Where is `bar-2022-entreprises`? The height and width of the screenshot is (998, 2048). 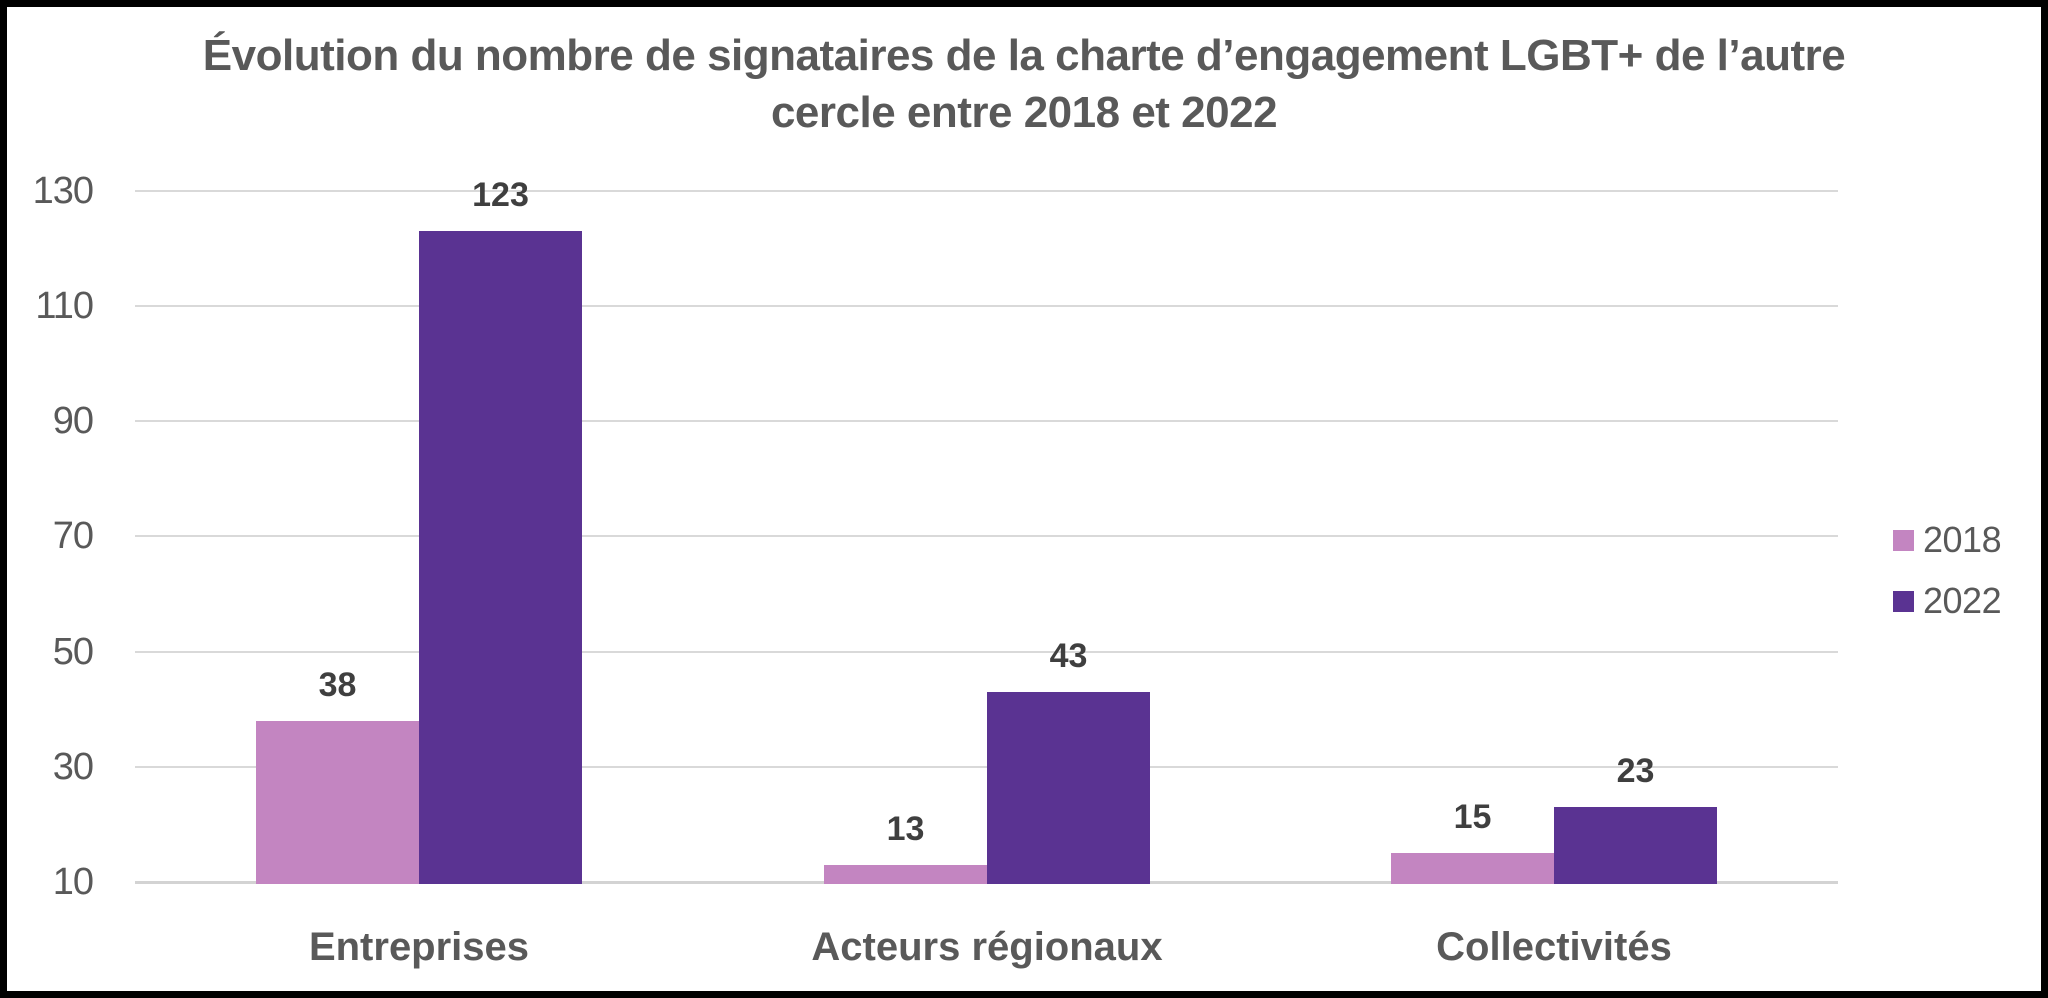
bar-2022-entreprises is located at coordinates (500, 557).